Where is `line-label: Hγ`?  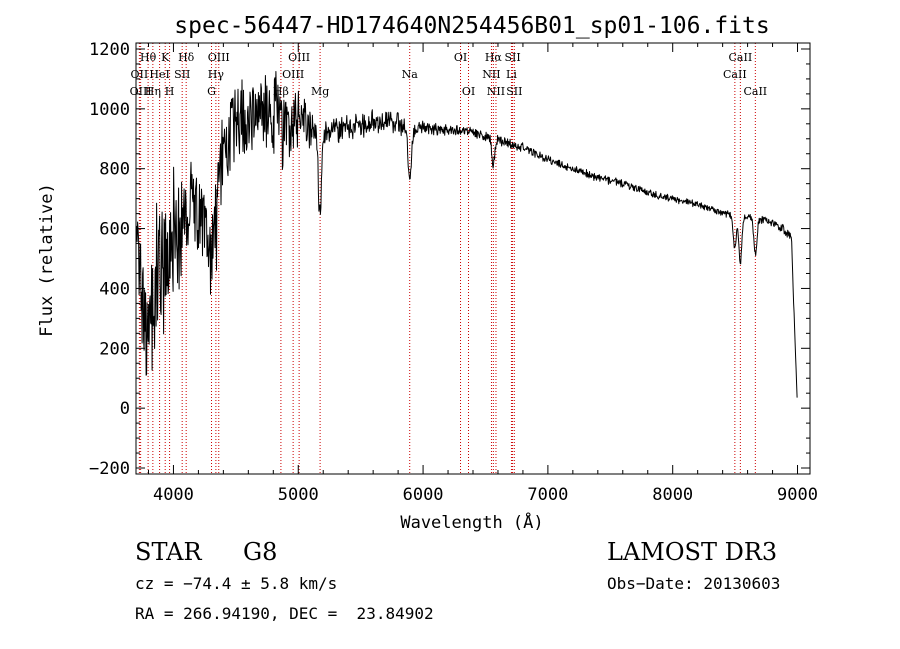 line-label: Hγ is located at coordinates (216, 74).